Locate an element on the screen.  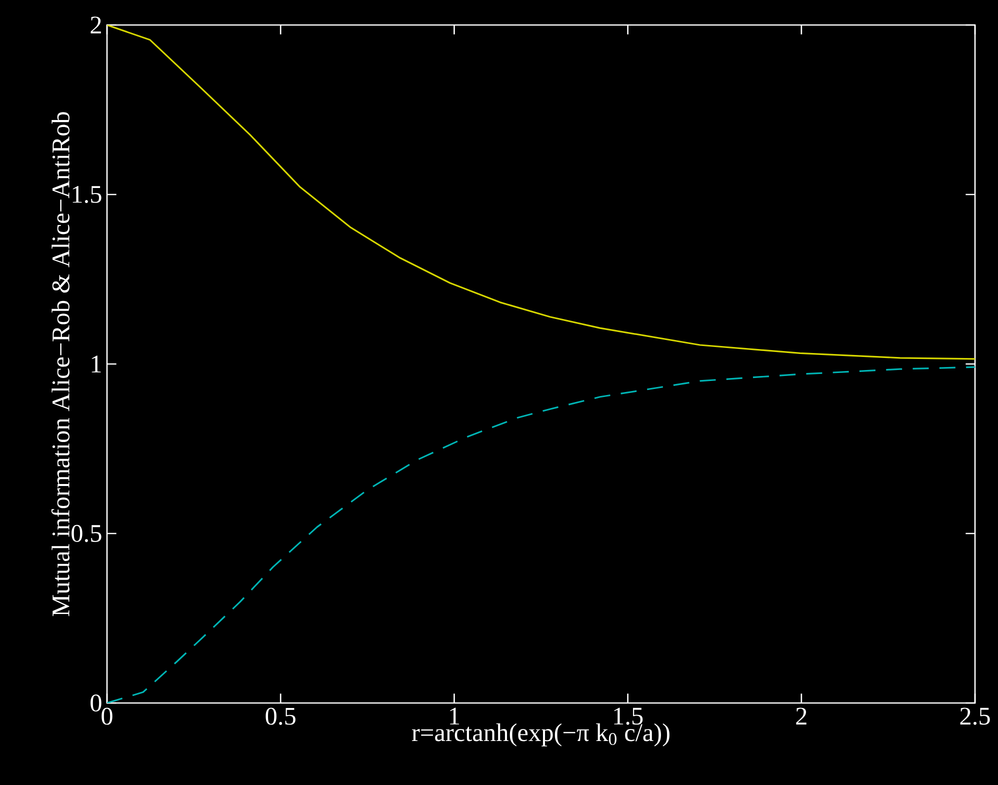
y-tick-label: 0 is located at coordinates (96, 703).